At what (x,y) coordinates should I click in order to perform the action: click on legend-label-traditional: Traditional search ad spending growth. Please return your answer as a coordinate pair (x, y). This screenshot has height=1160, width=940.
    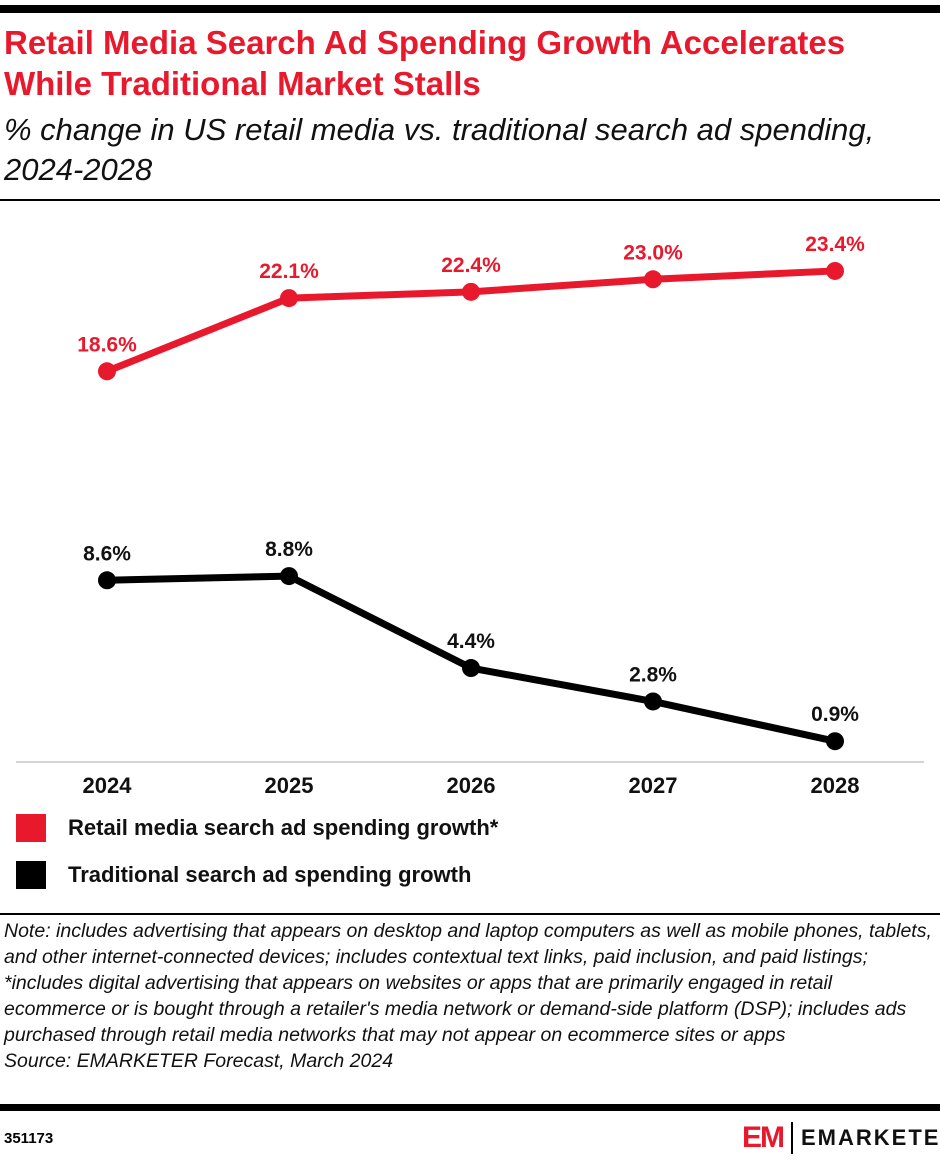
    Looking at the image, I should click on (270, 874).